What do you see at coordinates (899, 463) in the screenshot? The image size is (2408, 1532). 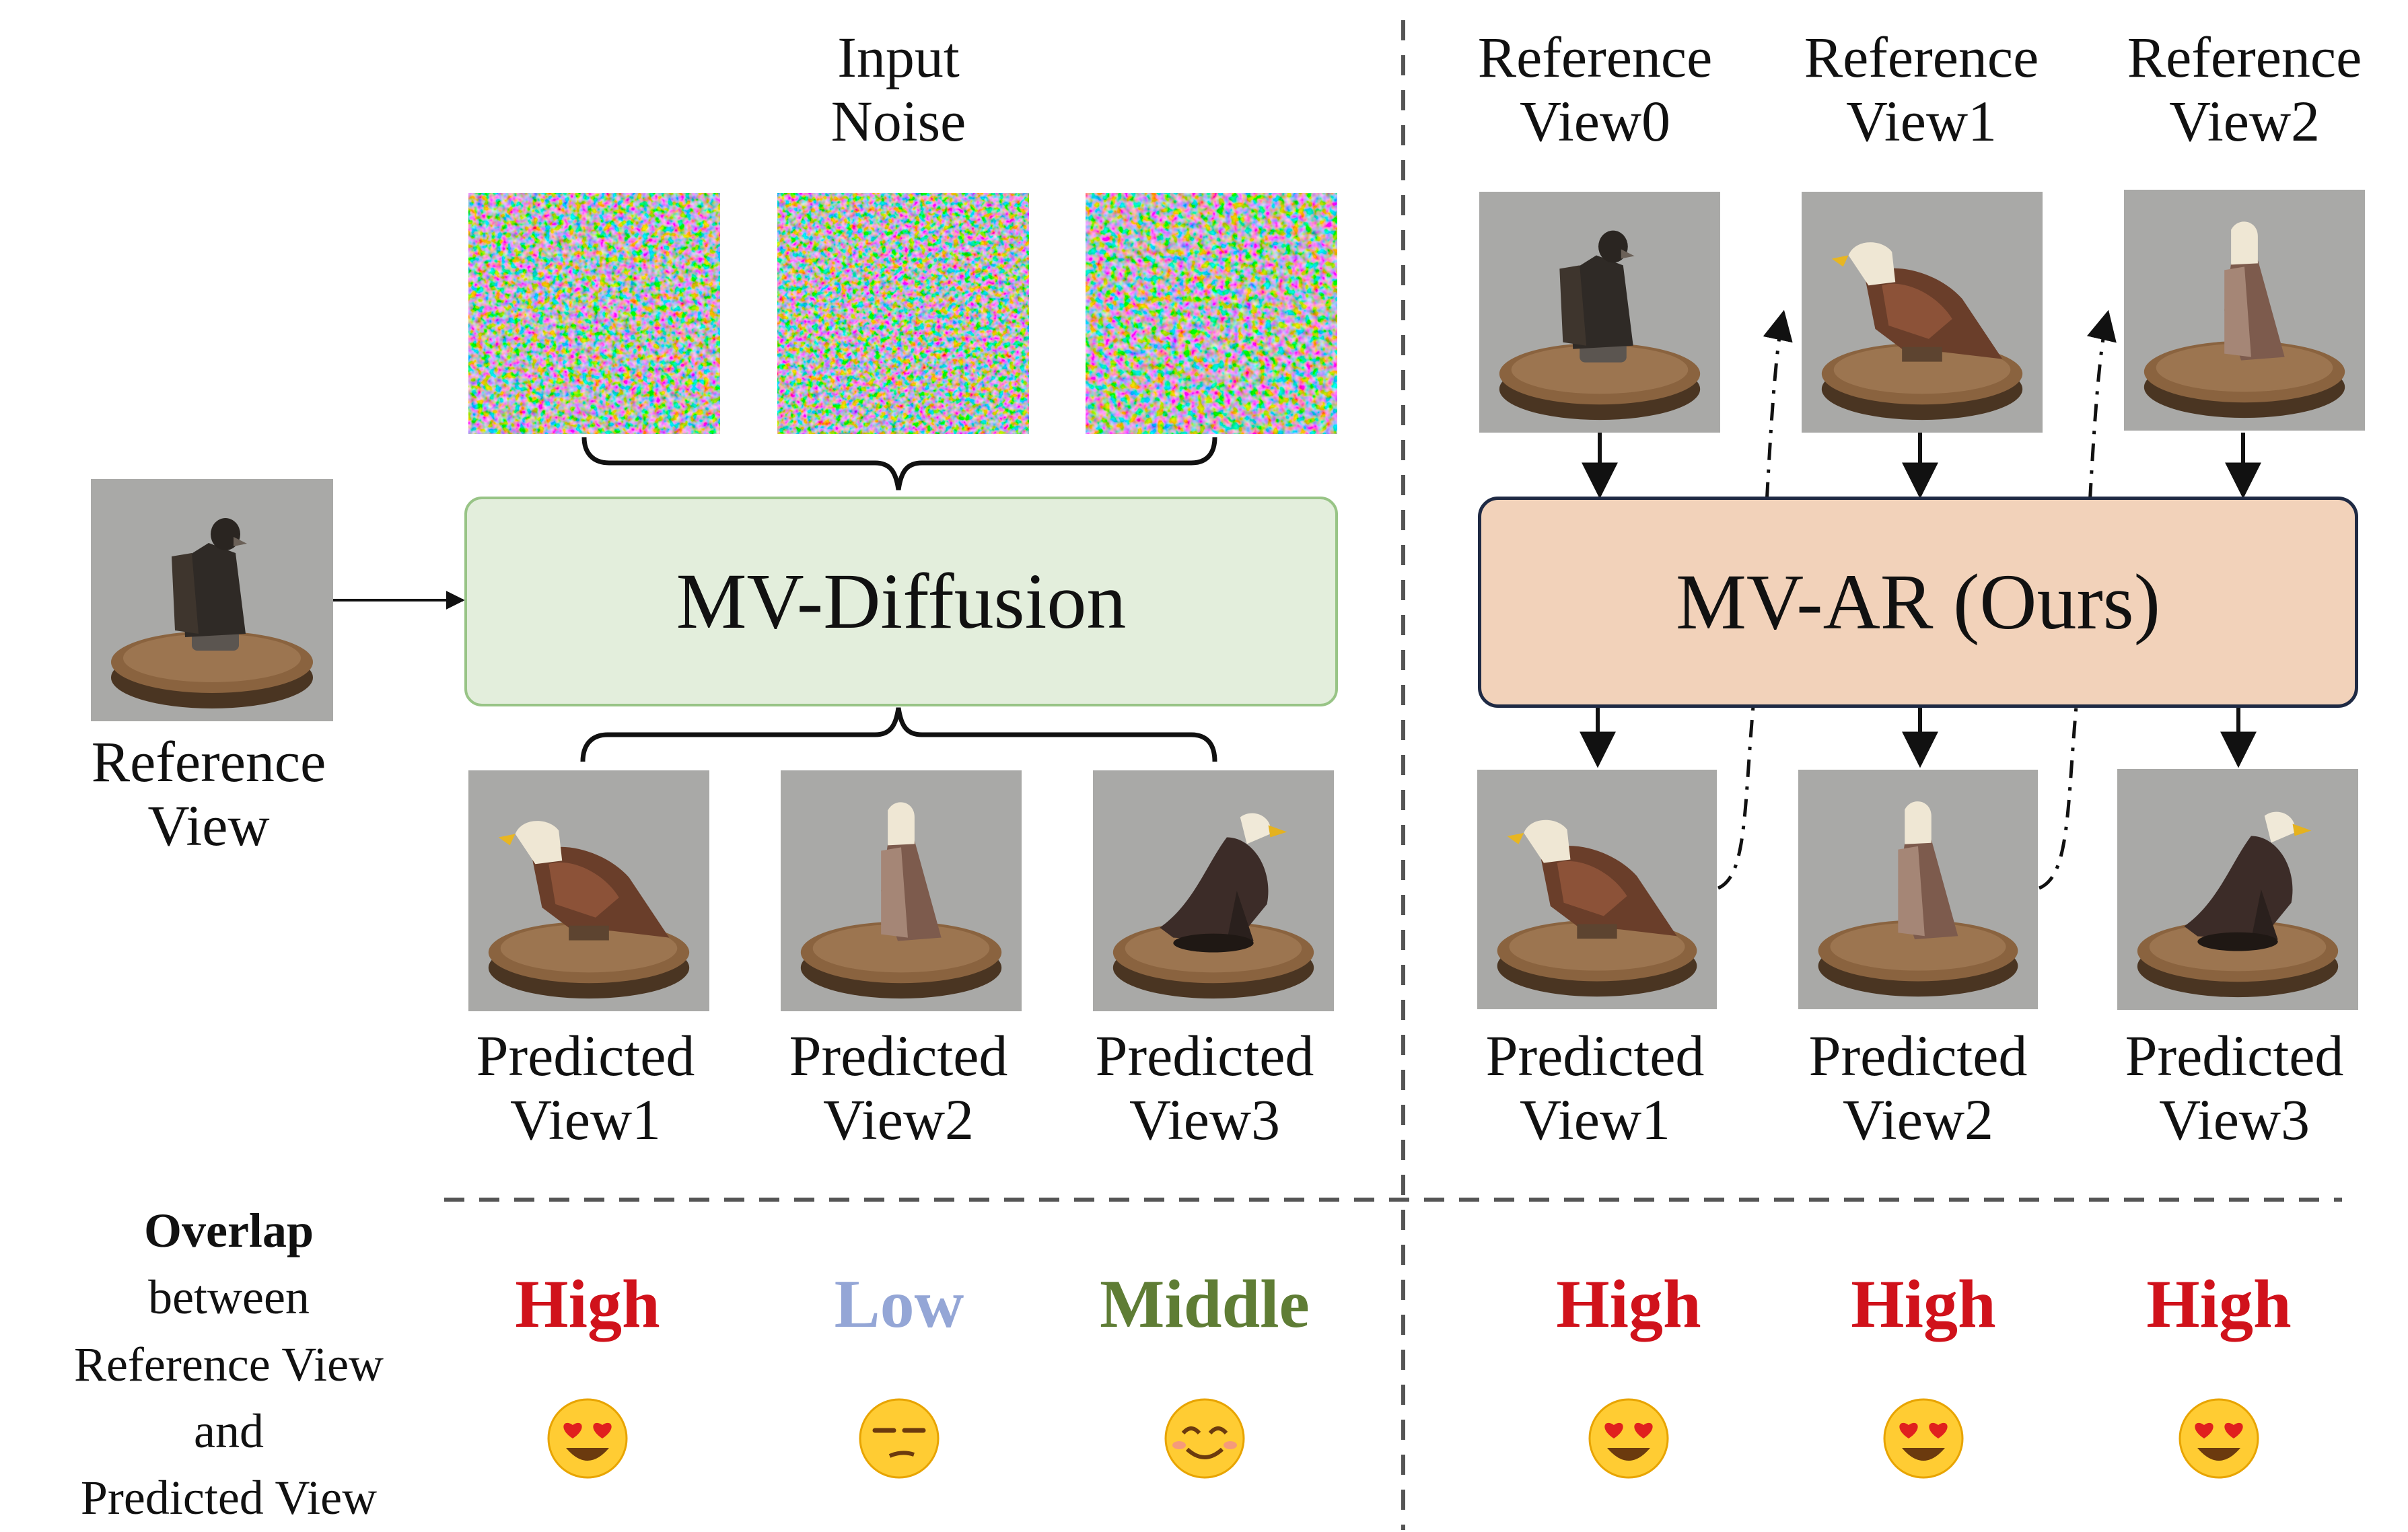 I see `input-brace` at bounding box center [899, 463].